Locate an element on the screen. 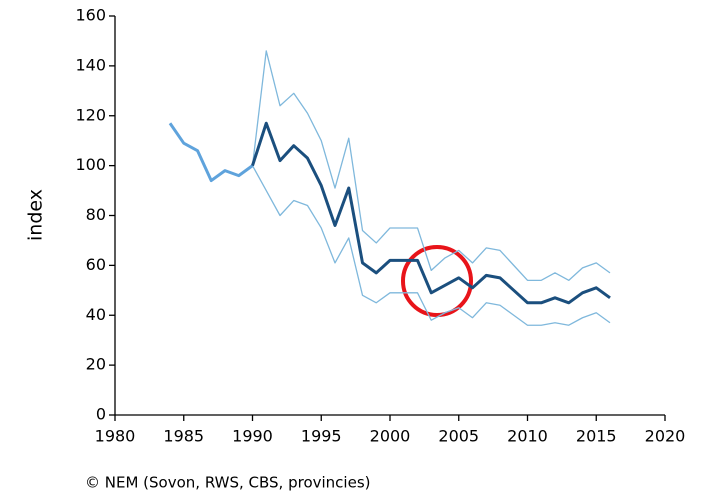 The width and height of the screenshot is (702, 497). x-tick-label: 1980 is located at coordinates (115, 436).